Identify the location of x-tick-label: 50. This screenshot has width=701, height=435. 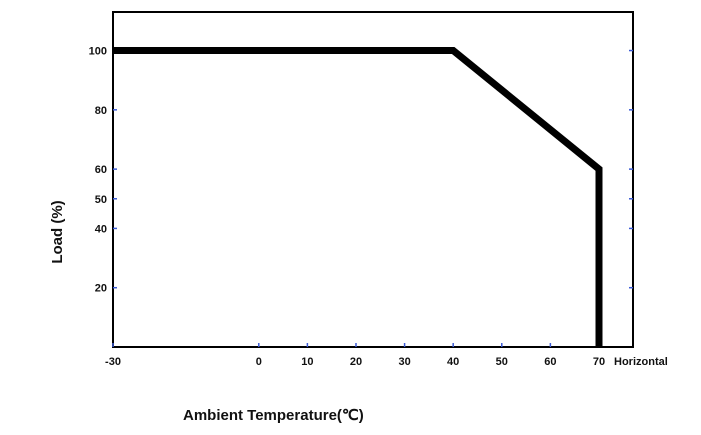
(502, 362).